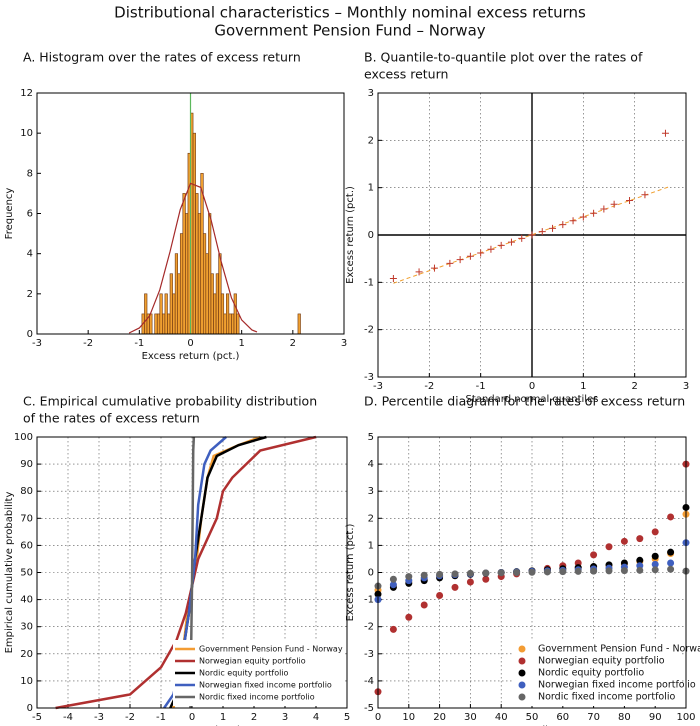 Image resolution: width=700 pixels, height=726 pixels. I want to click on y-tick-label: -2, so click(369, 330).